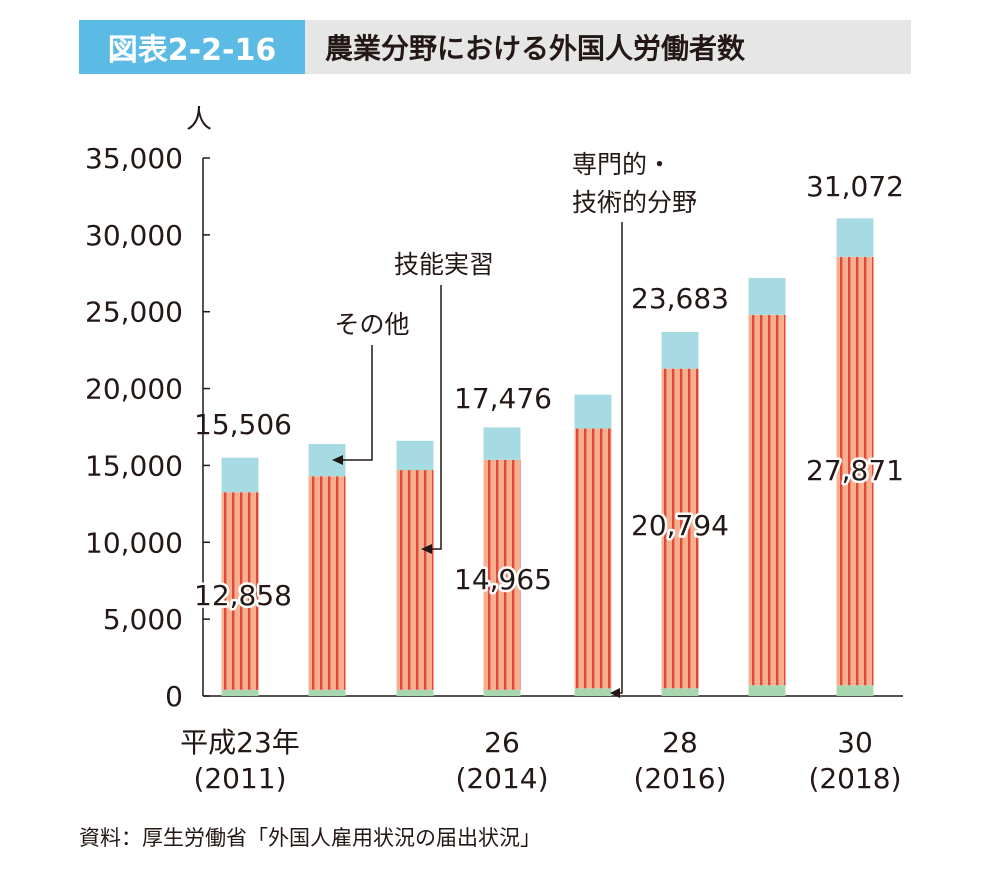 This screenshot has height=894, width=1001. What do you see at coordinates (240, 742) in the screenshot?
I see `x-tick-label: 平成23年` at bounding box center [240, 742].